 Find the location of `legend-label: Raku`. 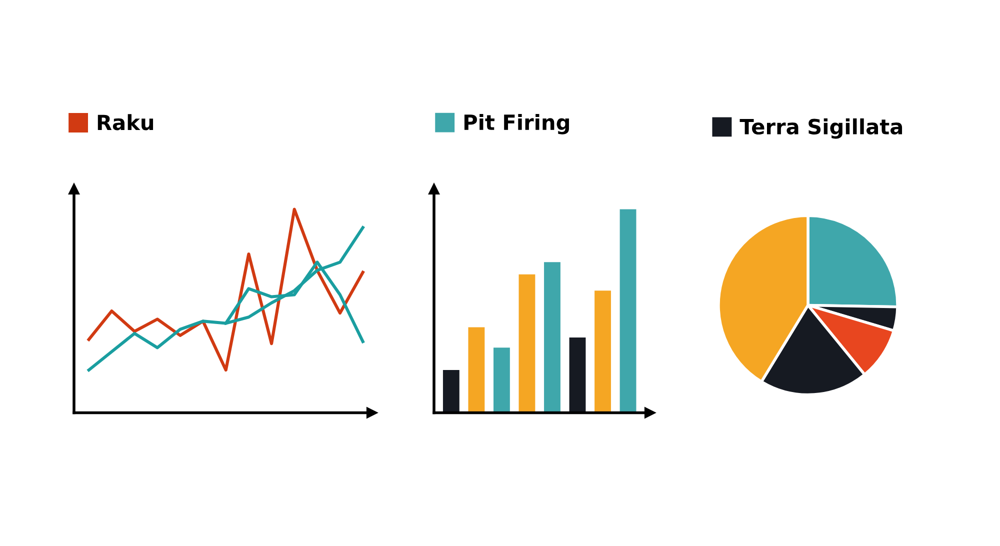

legend-label: Raku is located at coordinates (126, 122).